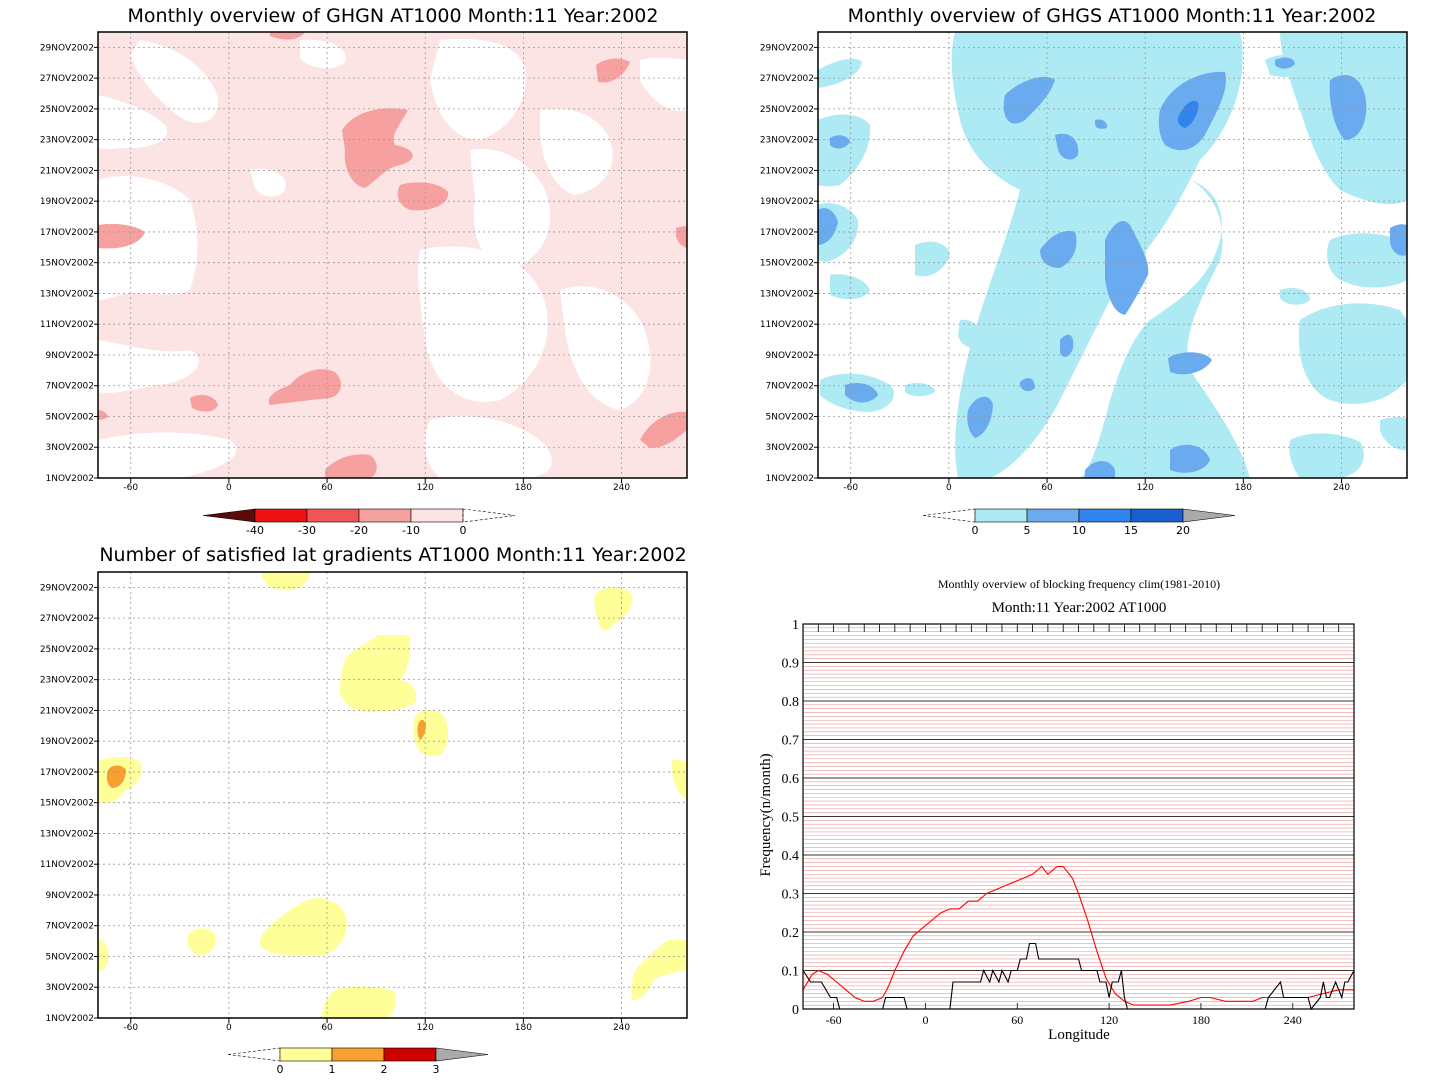 The width and height of the screenshot is (1440, 1091). I want to click on y-tick-label: 23NOV2002, so click(787, 141).